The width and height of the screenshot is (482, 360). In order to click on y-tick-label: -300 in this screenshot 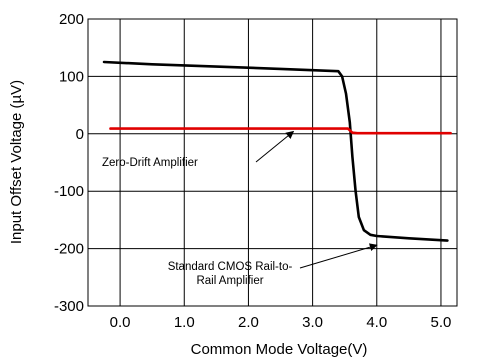, I will do `click(69, 306)`.